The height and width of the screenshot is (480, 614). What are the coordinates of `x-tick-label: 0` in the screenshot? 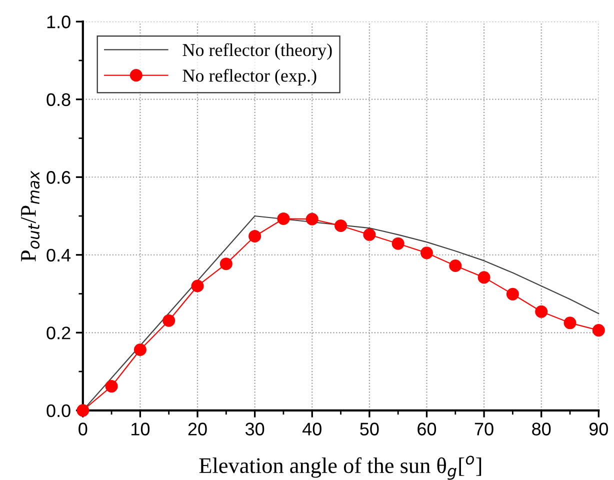 It's located at (83, 429).